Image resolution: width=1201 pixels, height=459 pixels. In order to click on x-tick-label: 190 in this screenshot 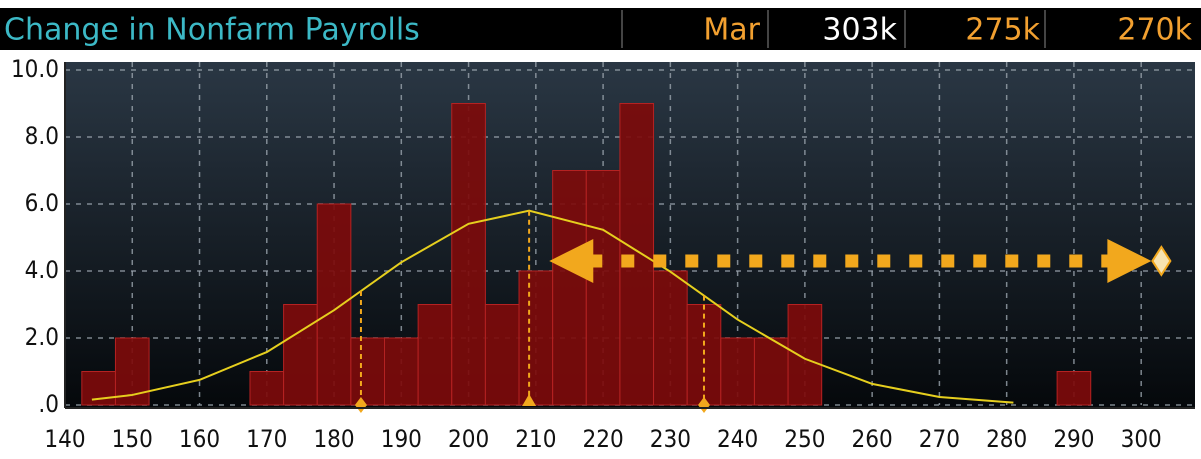, I will do `click(401, 439)`.